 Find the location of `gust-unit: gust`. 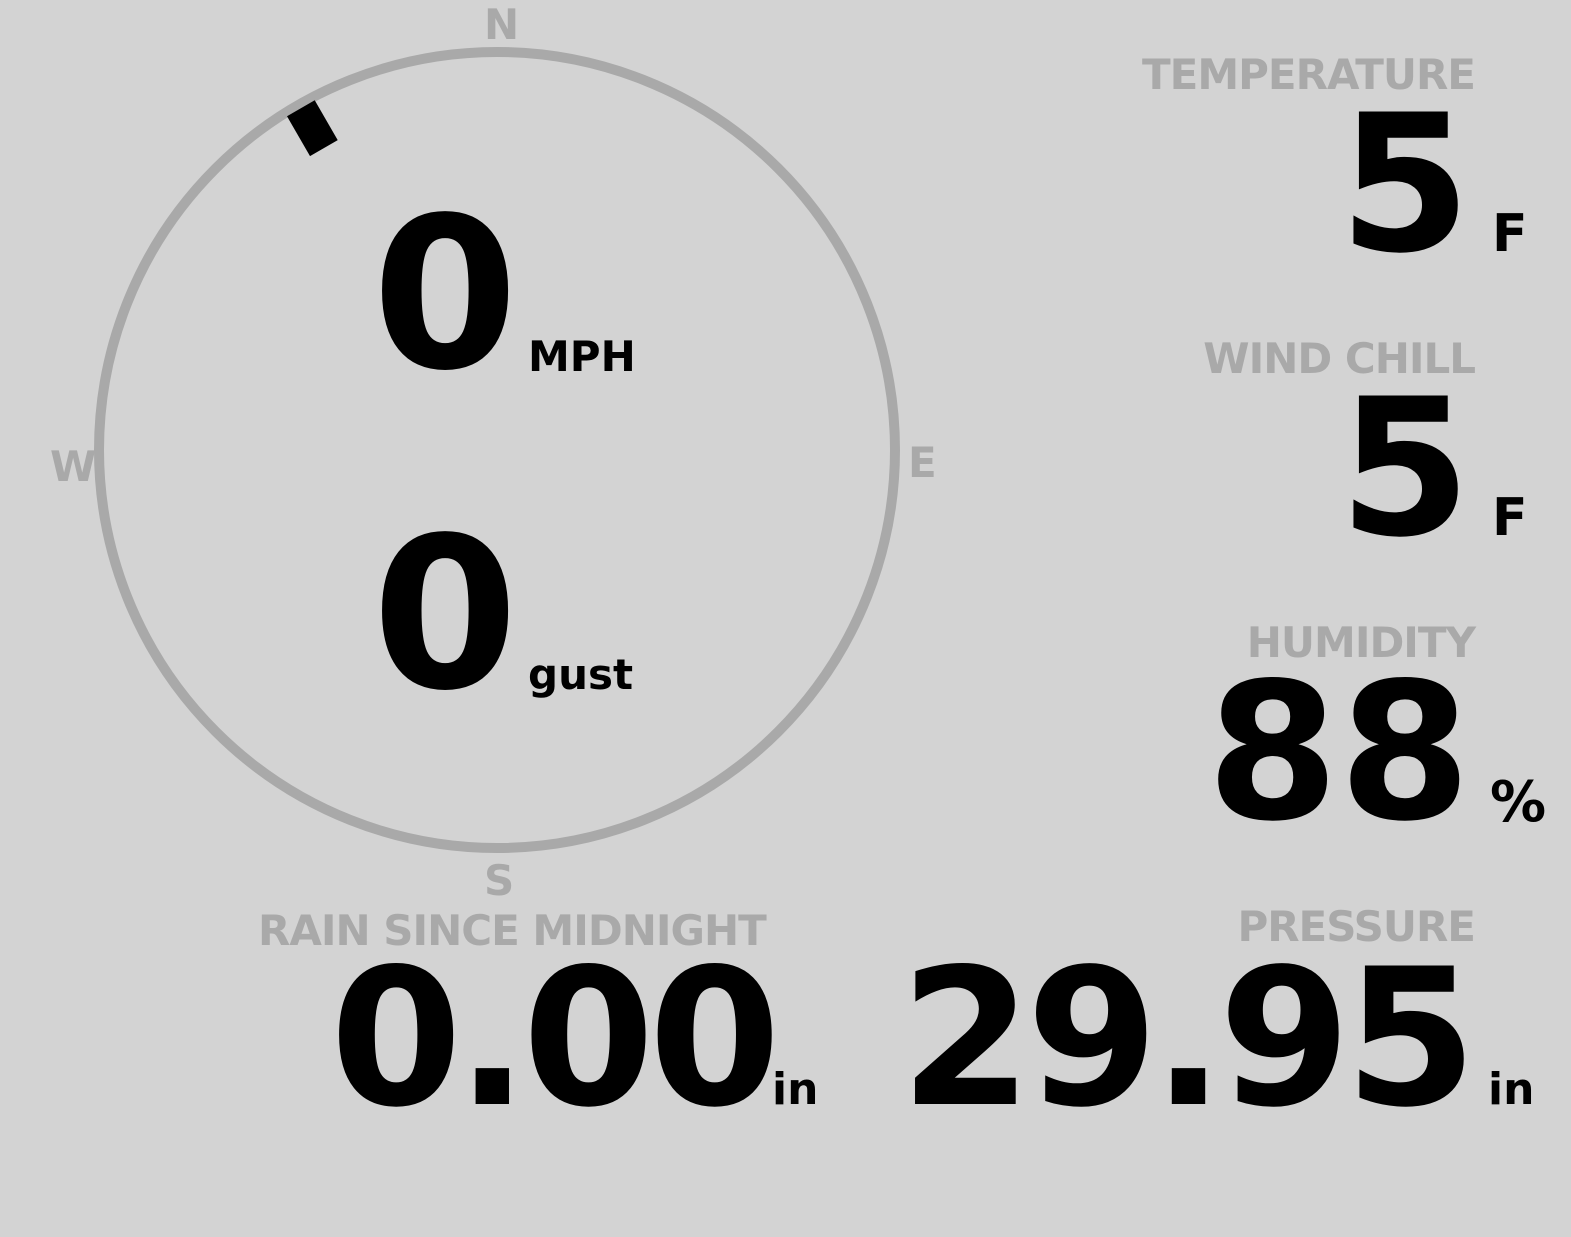

gust-unit: gust is located at coordinates (581, 674).